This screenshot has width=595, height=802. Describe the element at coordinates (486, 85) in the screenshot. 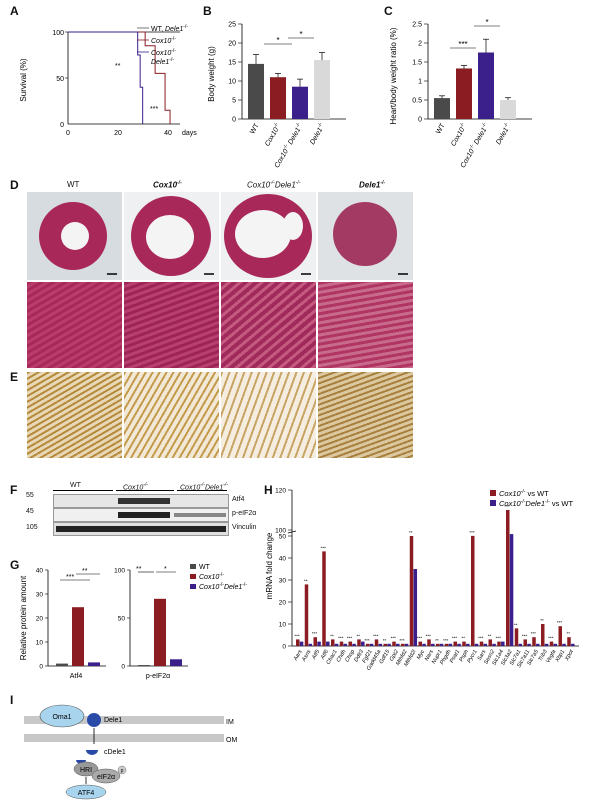

I see `bar` at that location.